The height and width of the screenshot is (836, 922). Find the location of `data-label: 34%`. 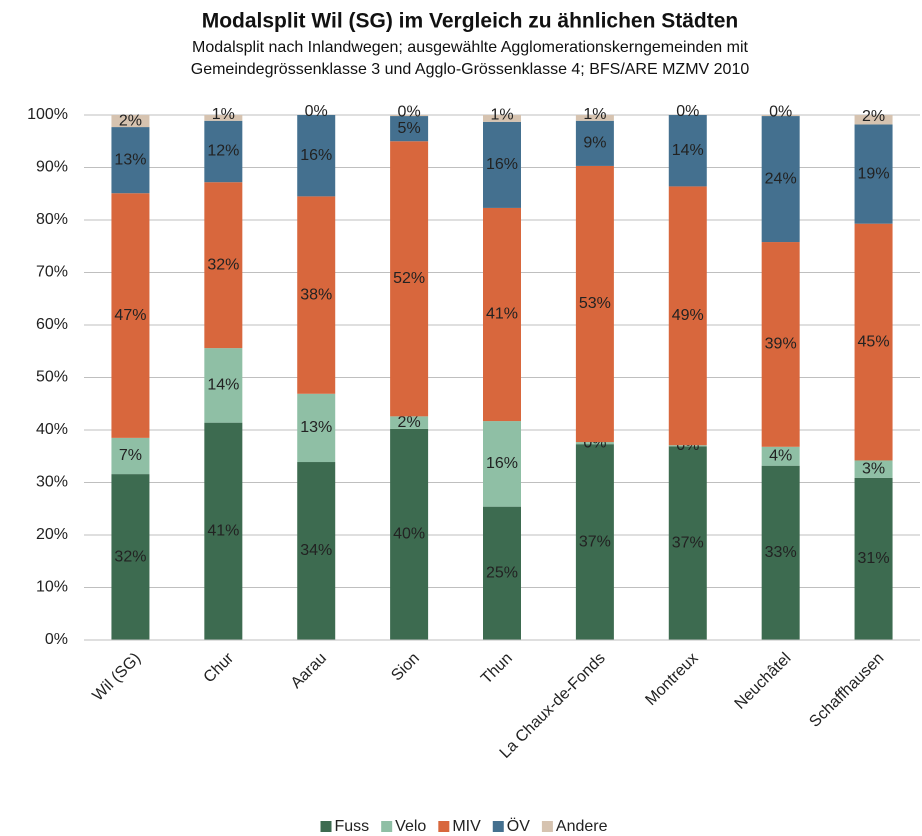

data-label: 34% is located at coordinates (316, 550).